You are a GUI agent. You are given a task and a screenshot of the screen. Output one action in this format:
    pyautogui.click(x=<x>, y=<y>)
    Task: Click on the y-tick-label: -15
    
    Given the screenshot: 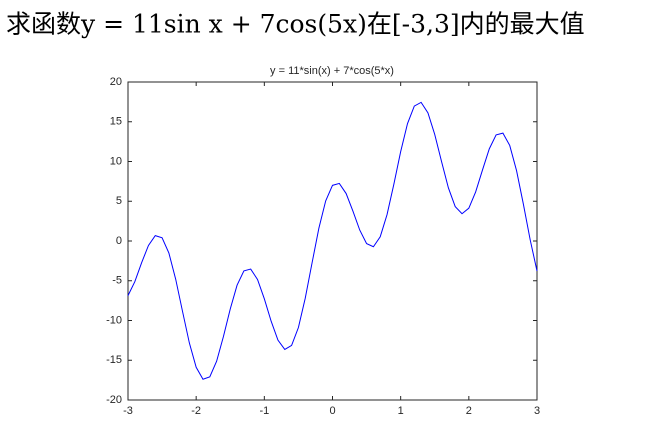 What is the action you would take?
    pyautogui.click(x=114, y=360)
    